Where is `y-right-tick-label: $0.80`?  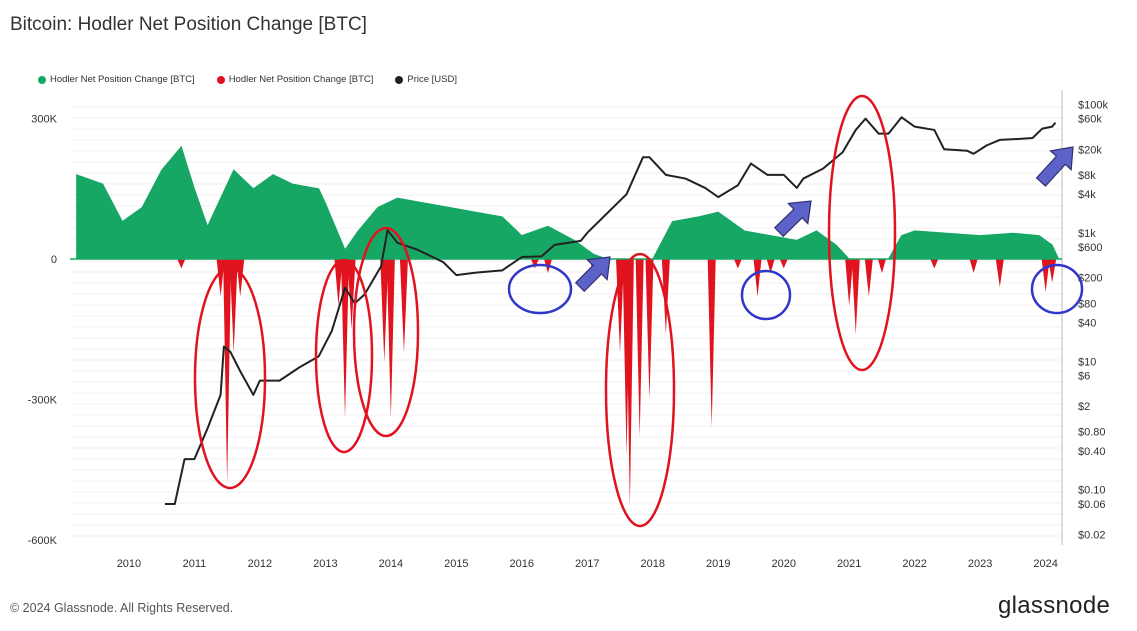
y-right-tick-label: $0.80 is located at coordinates (1092, 433).